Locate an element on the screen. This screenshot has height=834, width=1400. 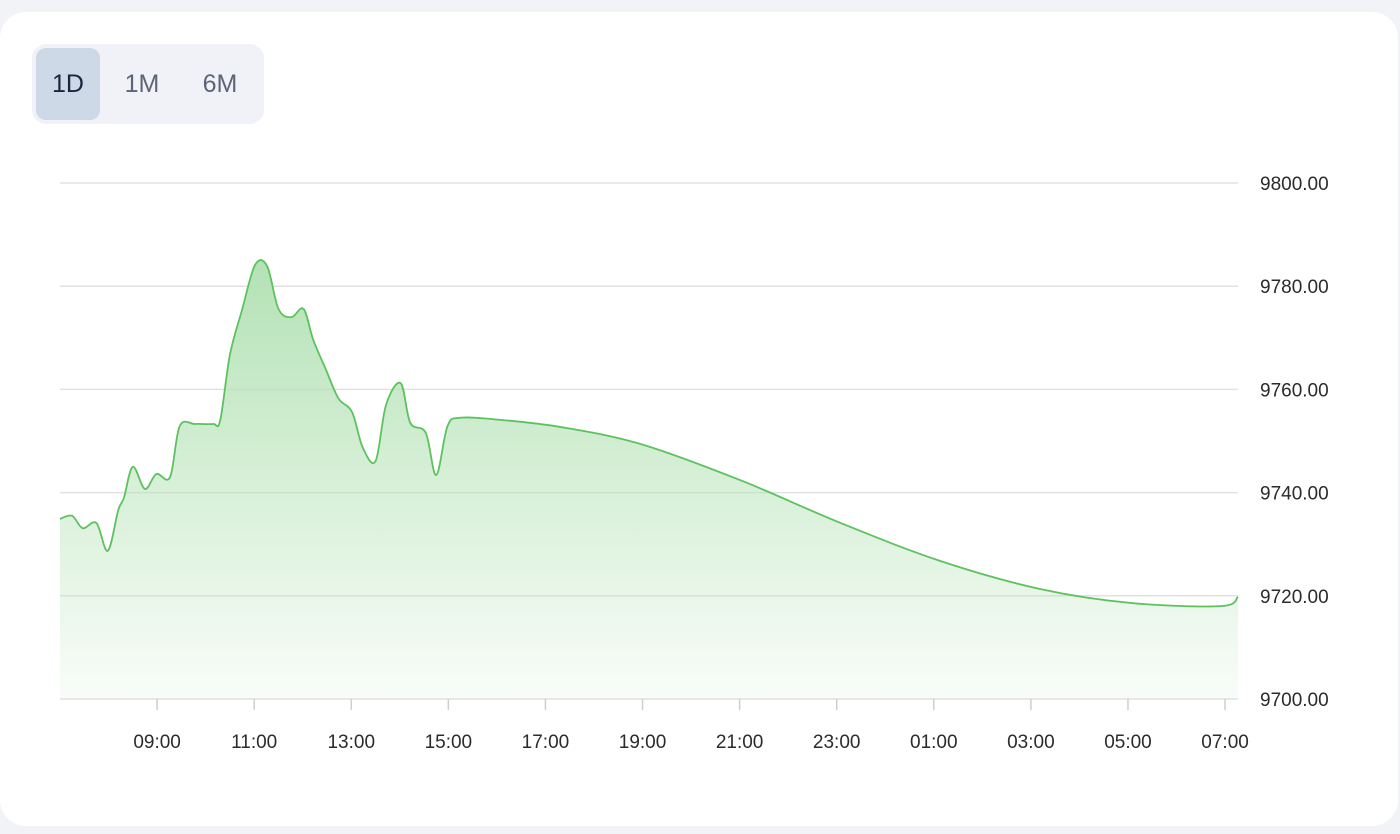
y-tick-label: 9780.00 is located at coordinates (1294, 287).